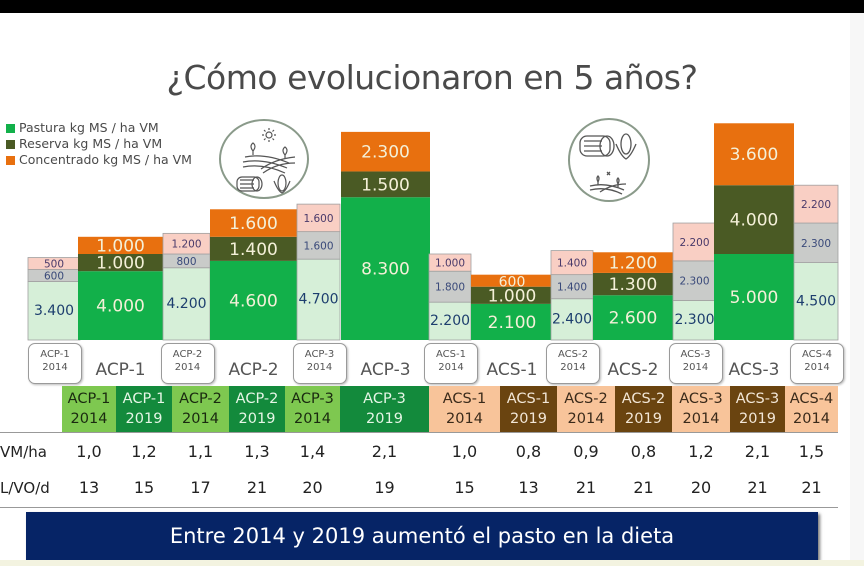 The image size is (864, 566). I want to click on data-label-concentrado-acs-3-2019: 3.600, so click(754, 155).